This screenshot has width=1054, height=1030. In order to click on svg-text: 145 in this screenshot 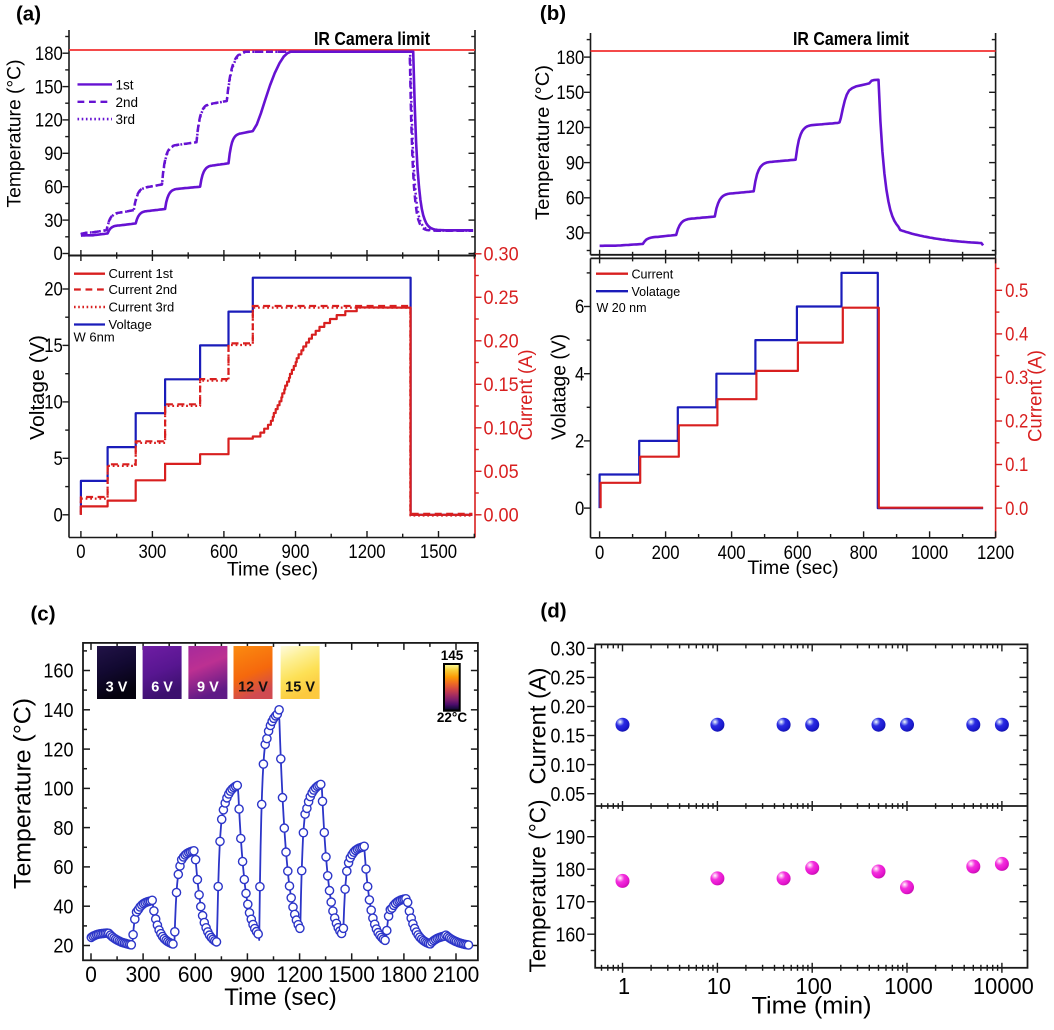, I will do `click(452, 655)`.